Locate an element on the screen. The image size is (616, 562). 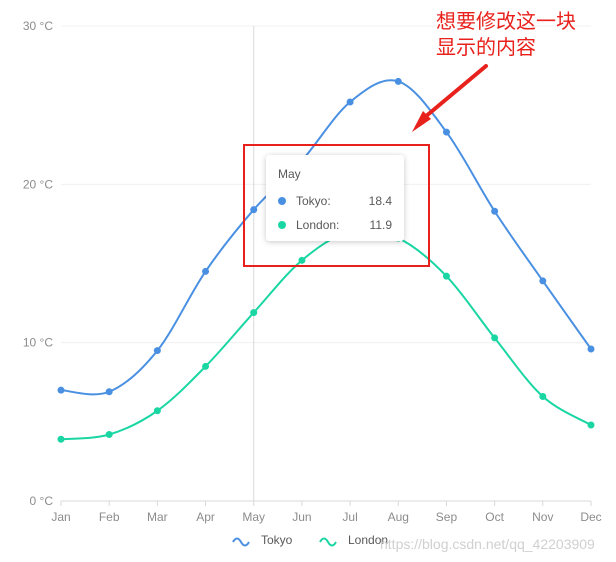
x-tick-label: Nov is located at coordinates (542, 517).